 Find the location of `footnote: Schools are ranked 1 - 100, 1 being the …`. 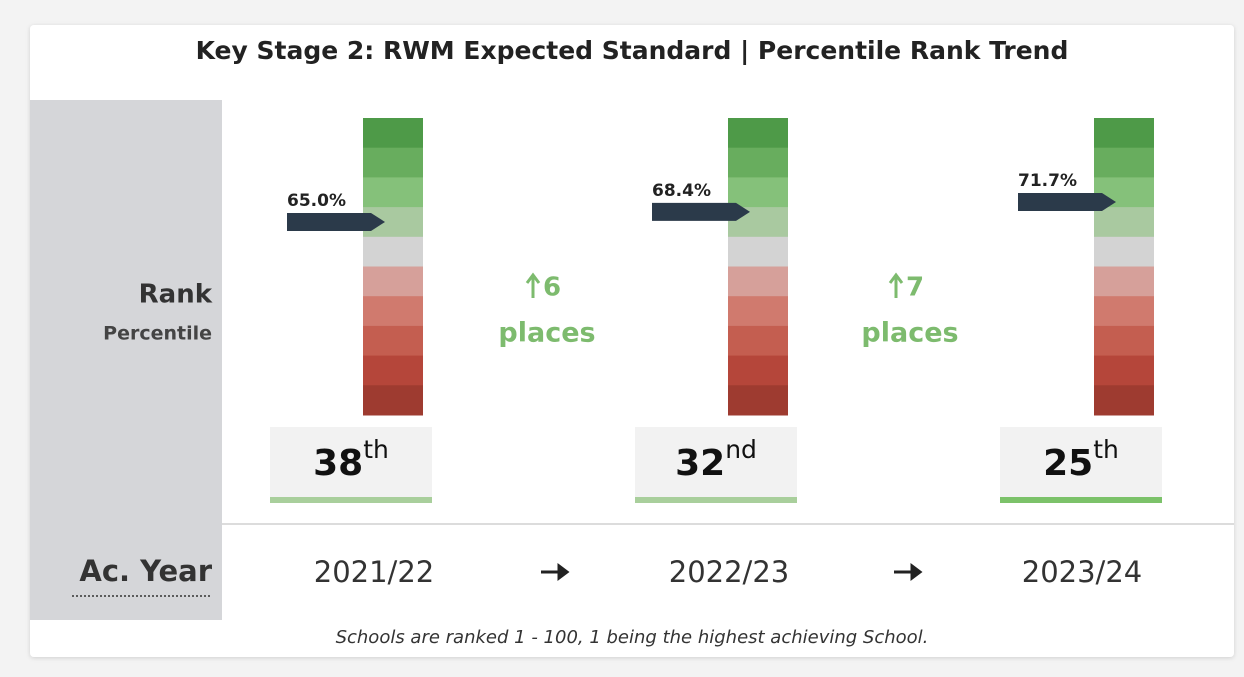

footnote: Schools are ranked 1 - 100, 1 being the … is located at coordinates (632, 637).